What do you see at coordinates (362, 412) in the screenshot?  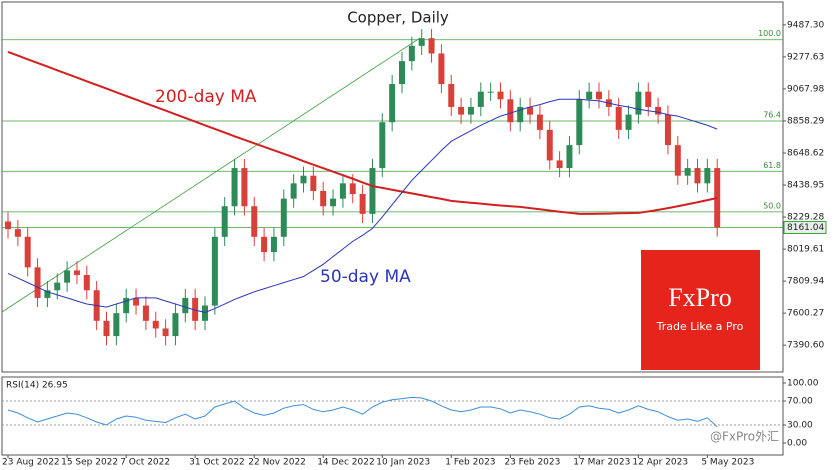 I see `rsi-line` at bounding box center [362, 412].